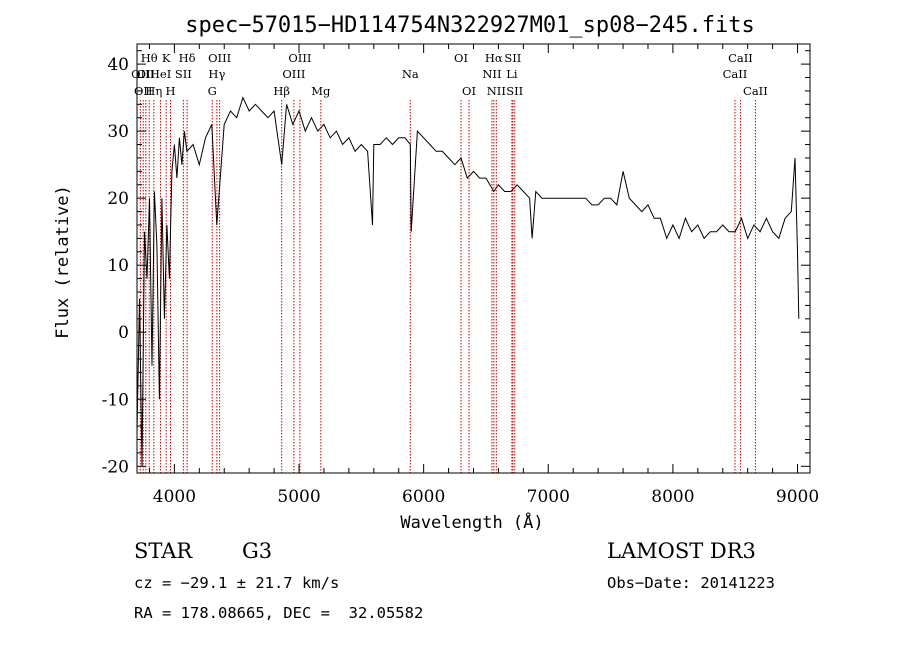 The height and width of the screenshot is (649, 900). Describe the element at coordinates (548, 497) in the screenshot. I see `x-tick-label-3: 7000` at that location.